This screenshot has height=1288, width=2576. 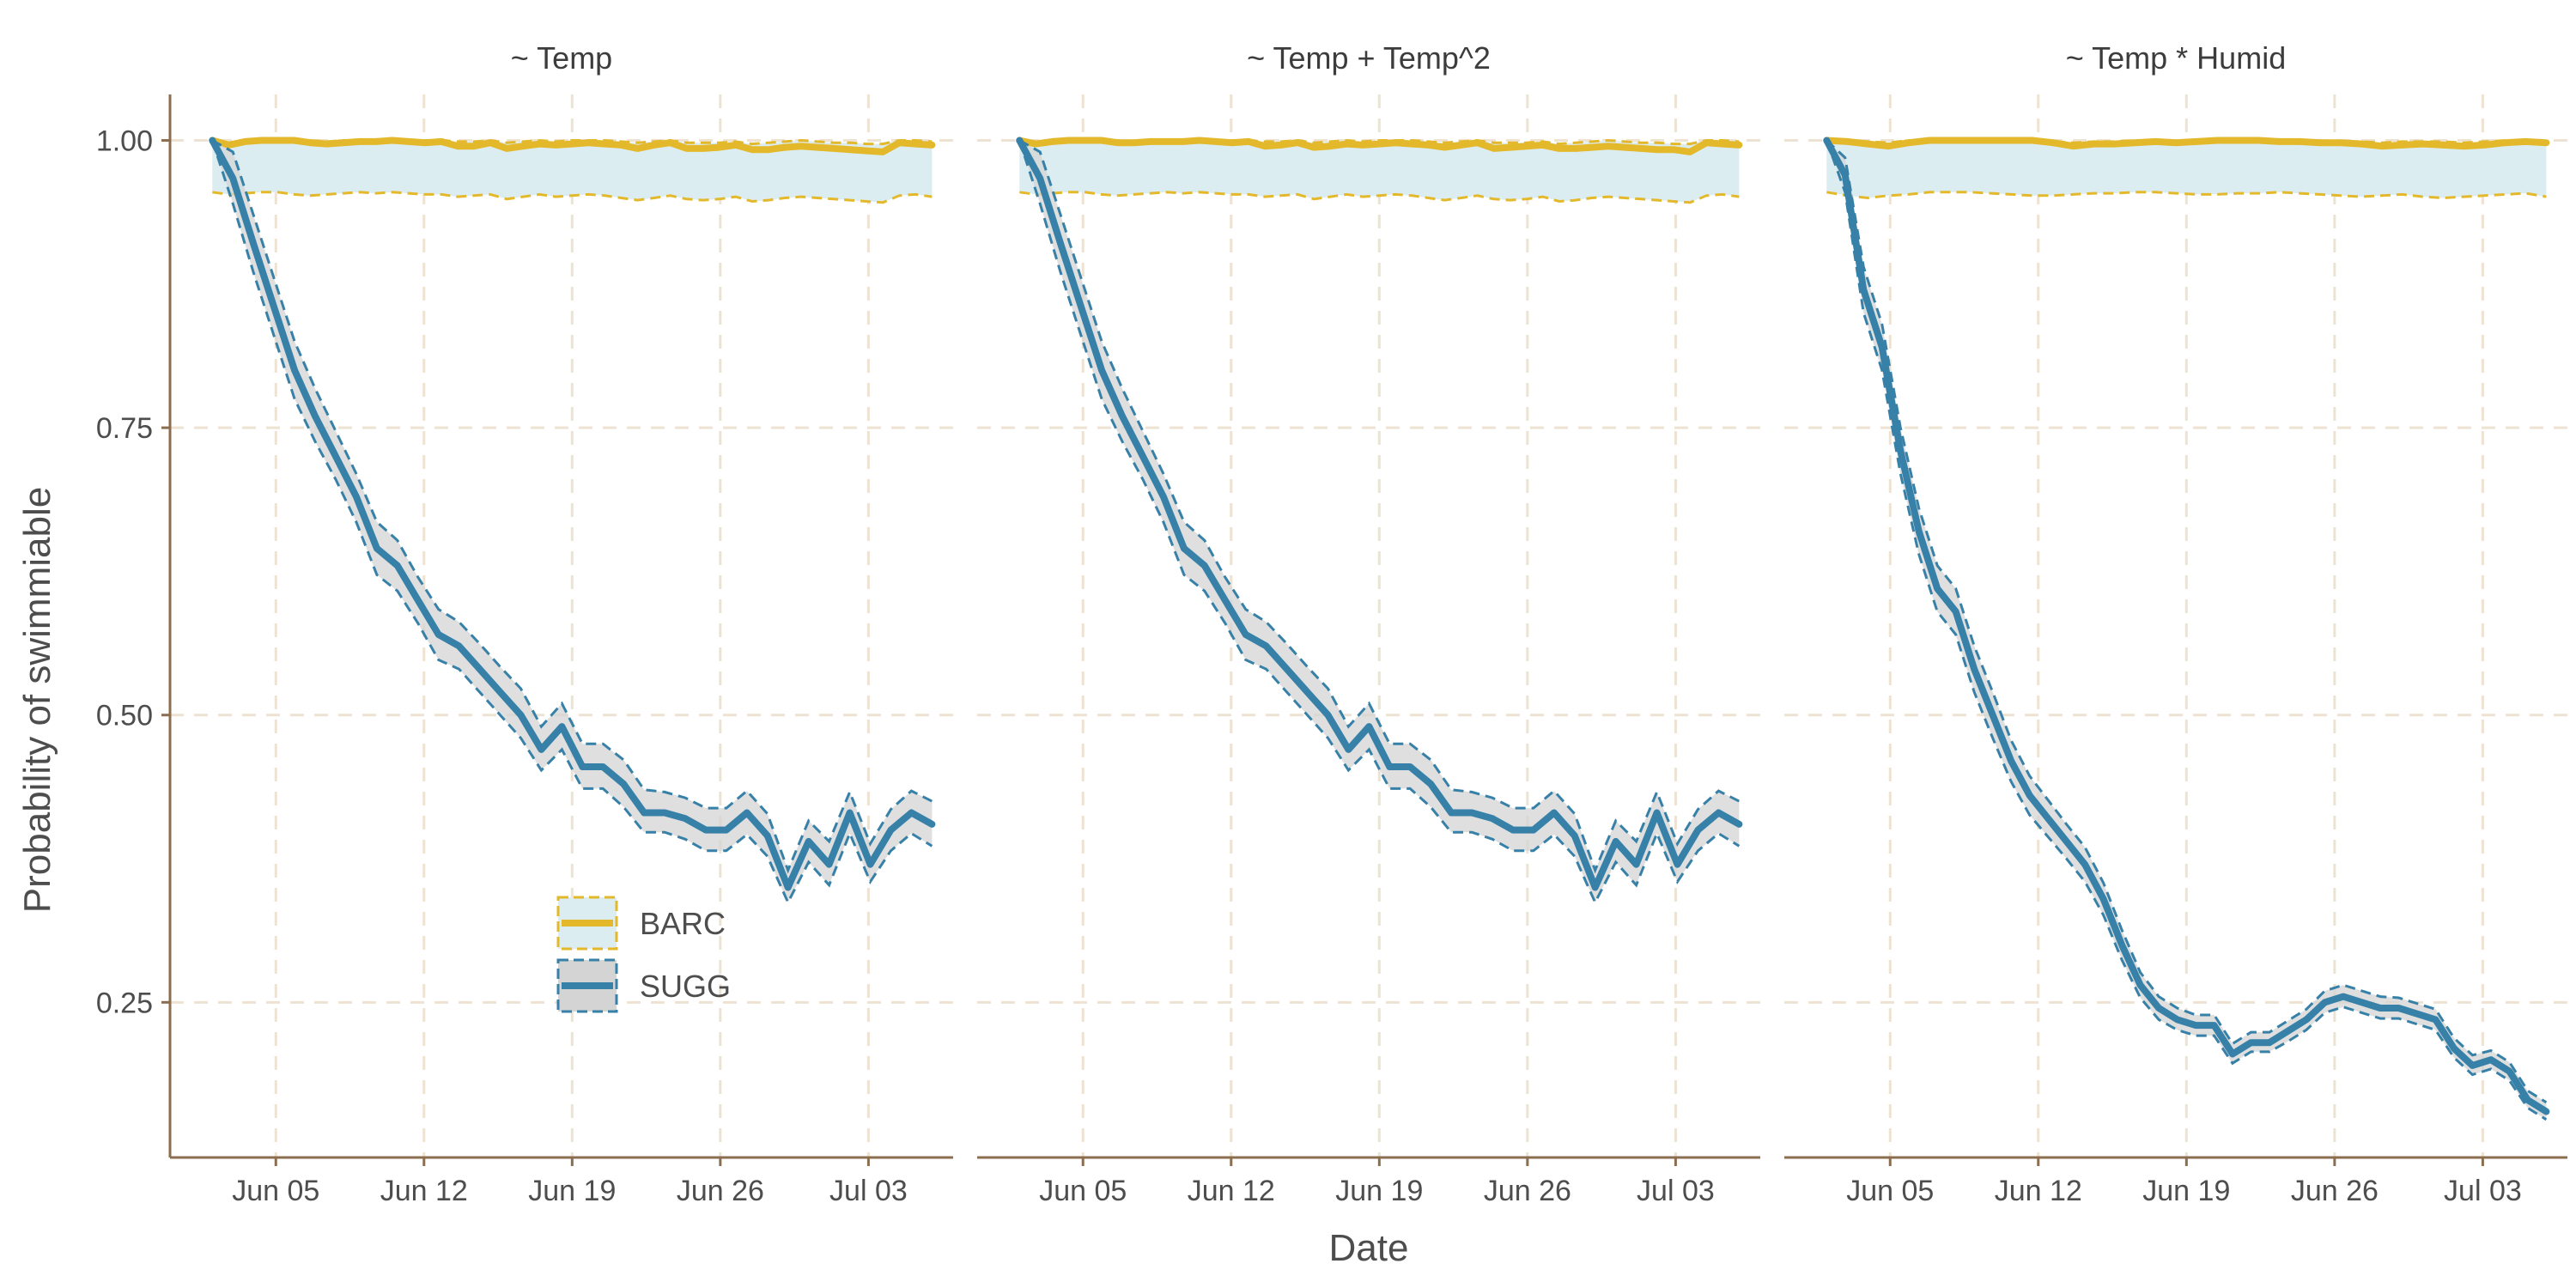 What do you see at coordinates (1890, 1191) in the screenshot?
I see `x-tick-label-3-1: Jun 05` at bounding box center [1890, 1191].